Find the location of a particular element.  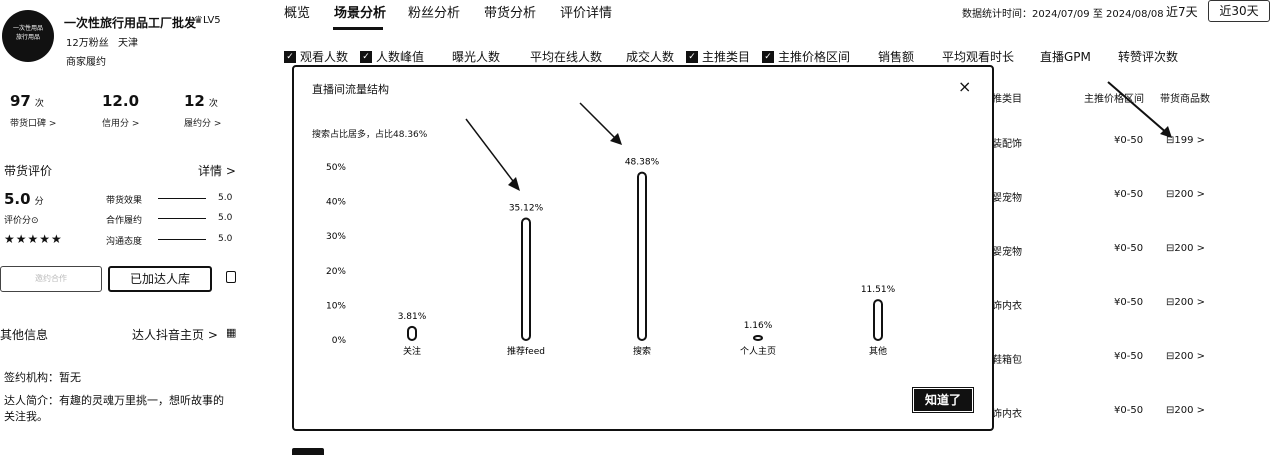

bookmark-icon is located at coordinates (231, 277).